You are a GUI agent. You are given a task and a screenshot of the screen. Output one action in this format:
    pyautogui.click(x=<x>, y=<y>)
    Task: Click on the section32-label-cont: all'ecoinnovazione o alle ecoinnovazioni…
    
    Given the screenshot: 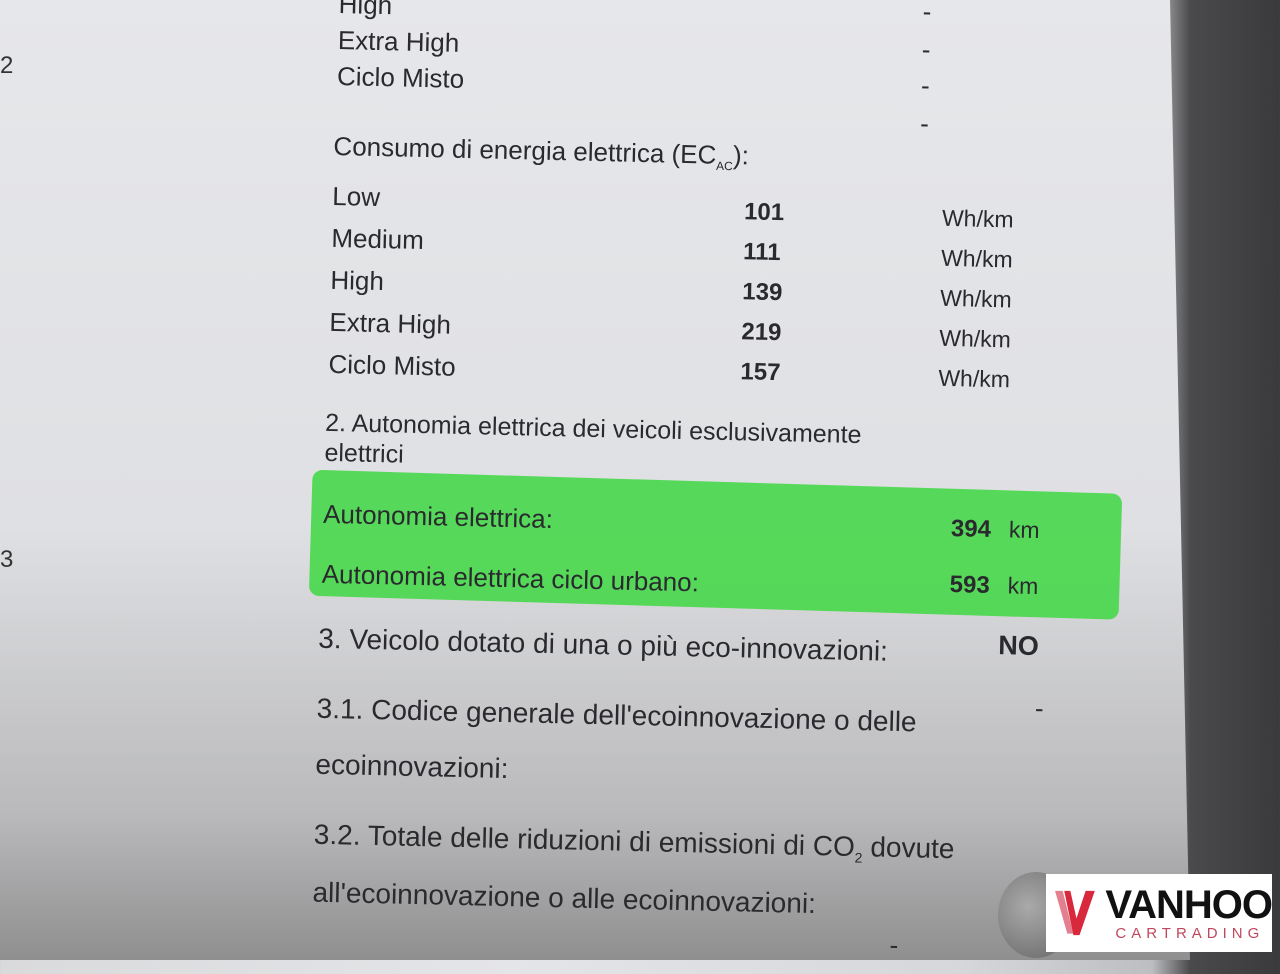 What is the action you would take?
    pyautogui.click(x=564, y=898)
    